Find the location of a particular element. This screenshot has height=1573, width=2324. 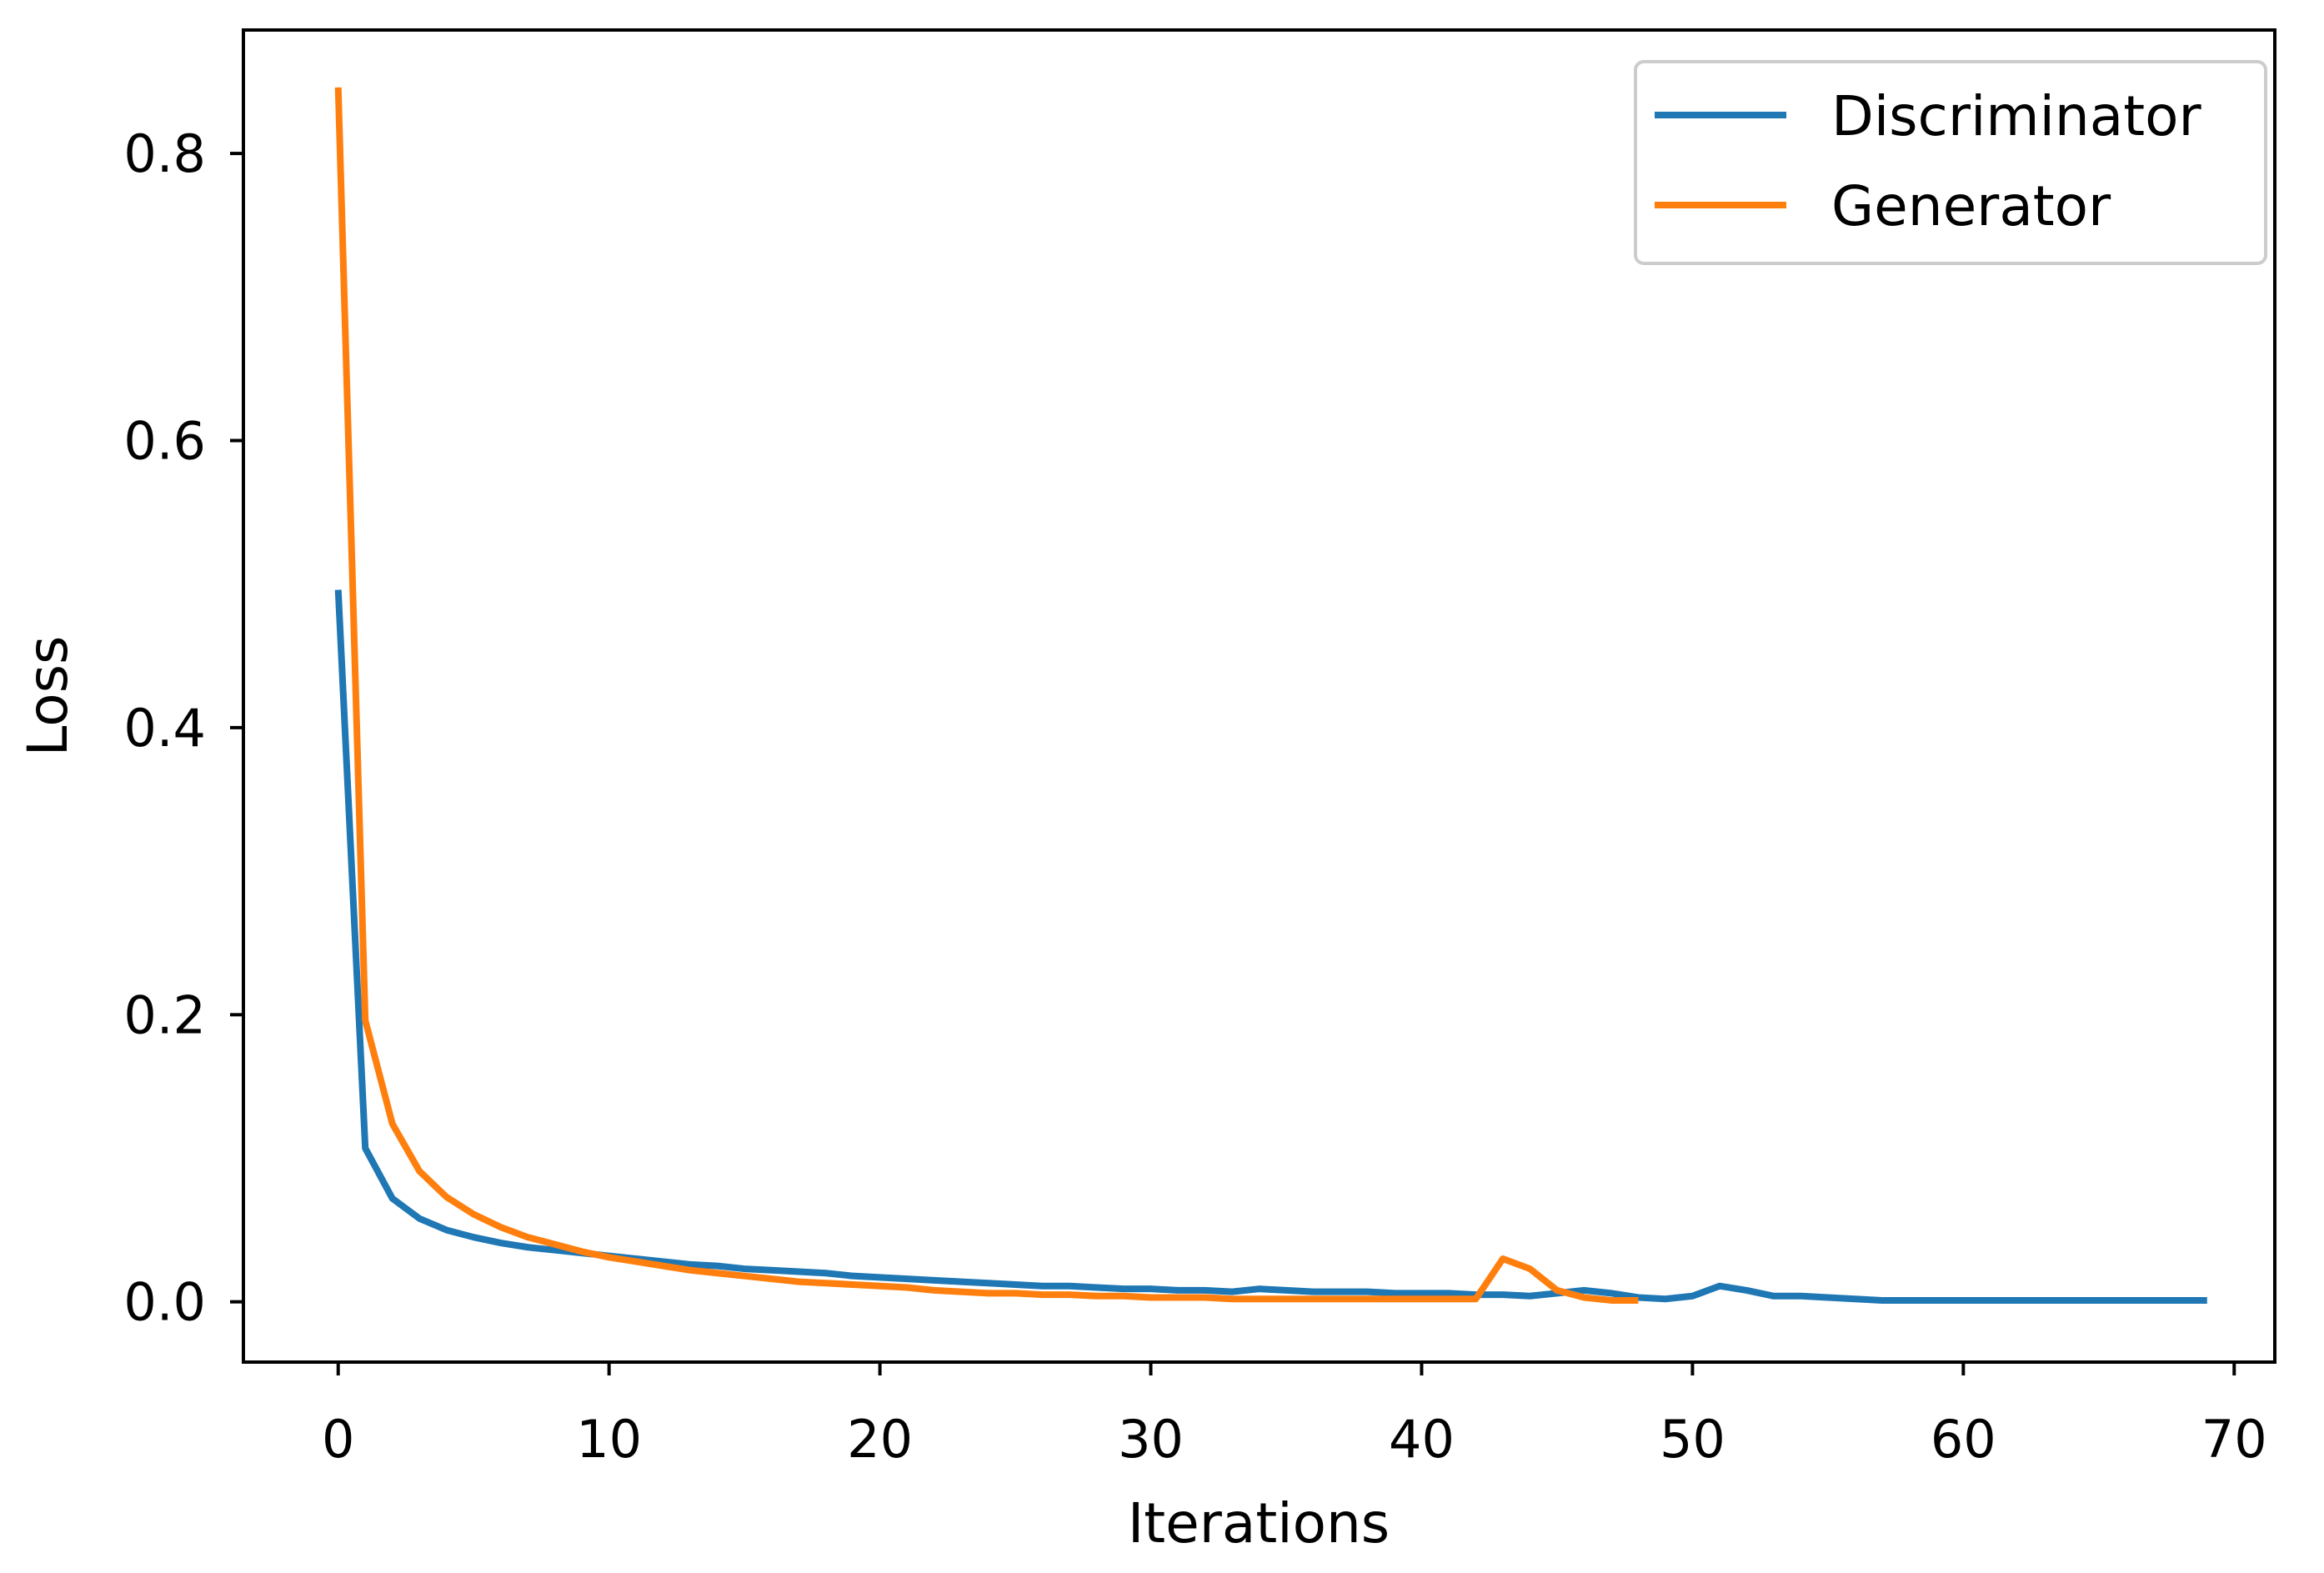

x-tick-label-10: 10 is located at coordinates (609, 1439).